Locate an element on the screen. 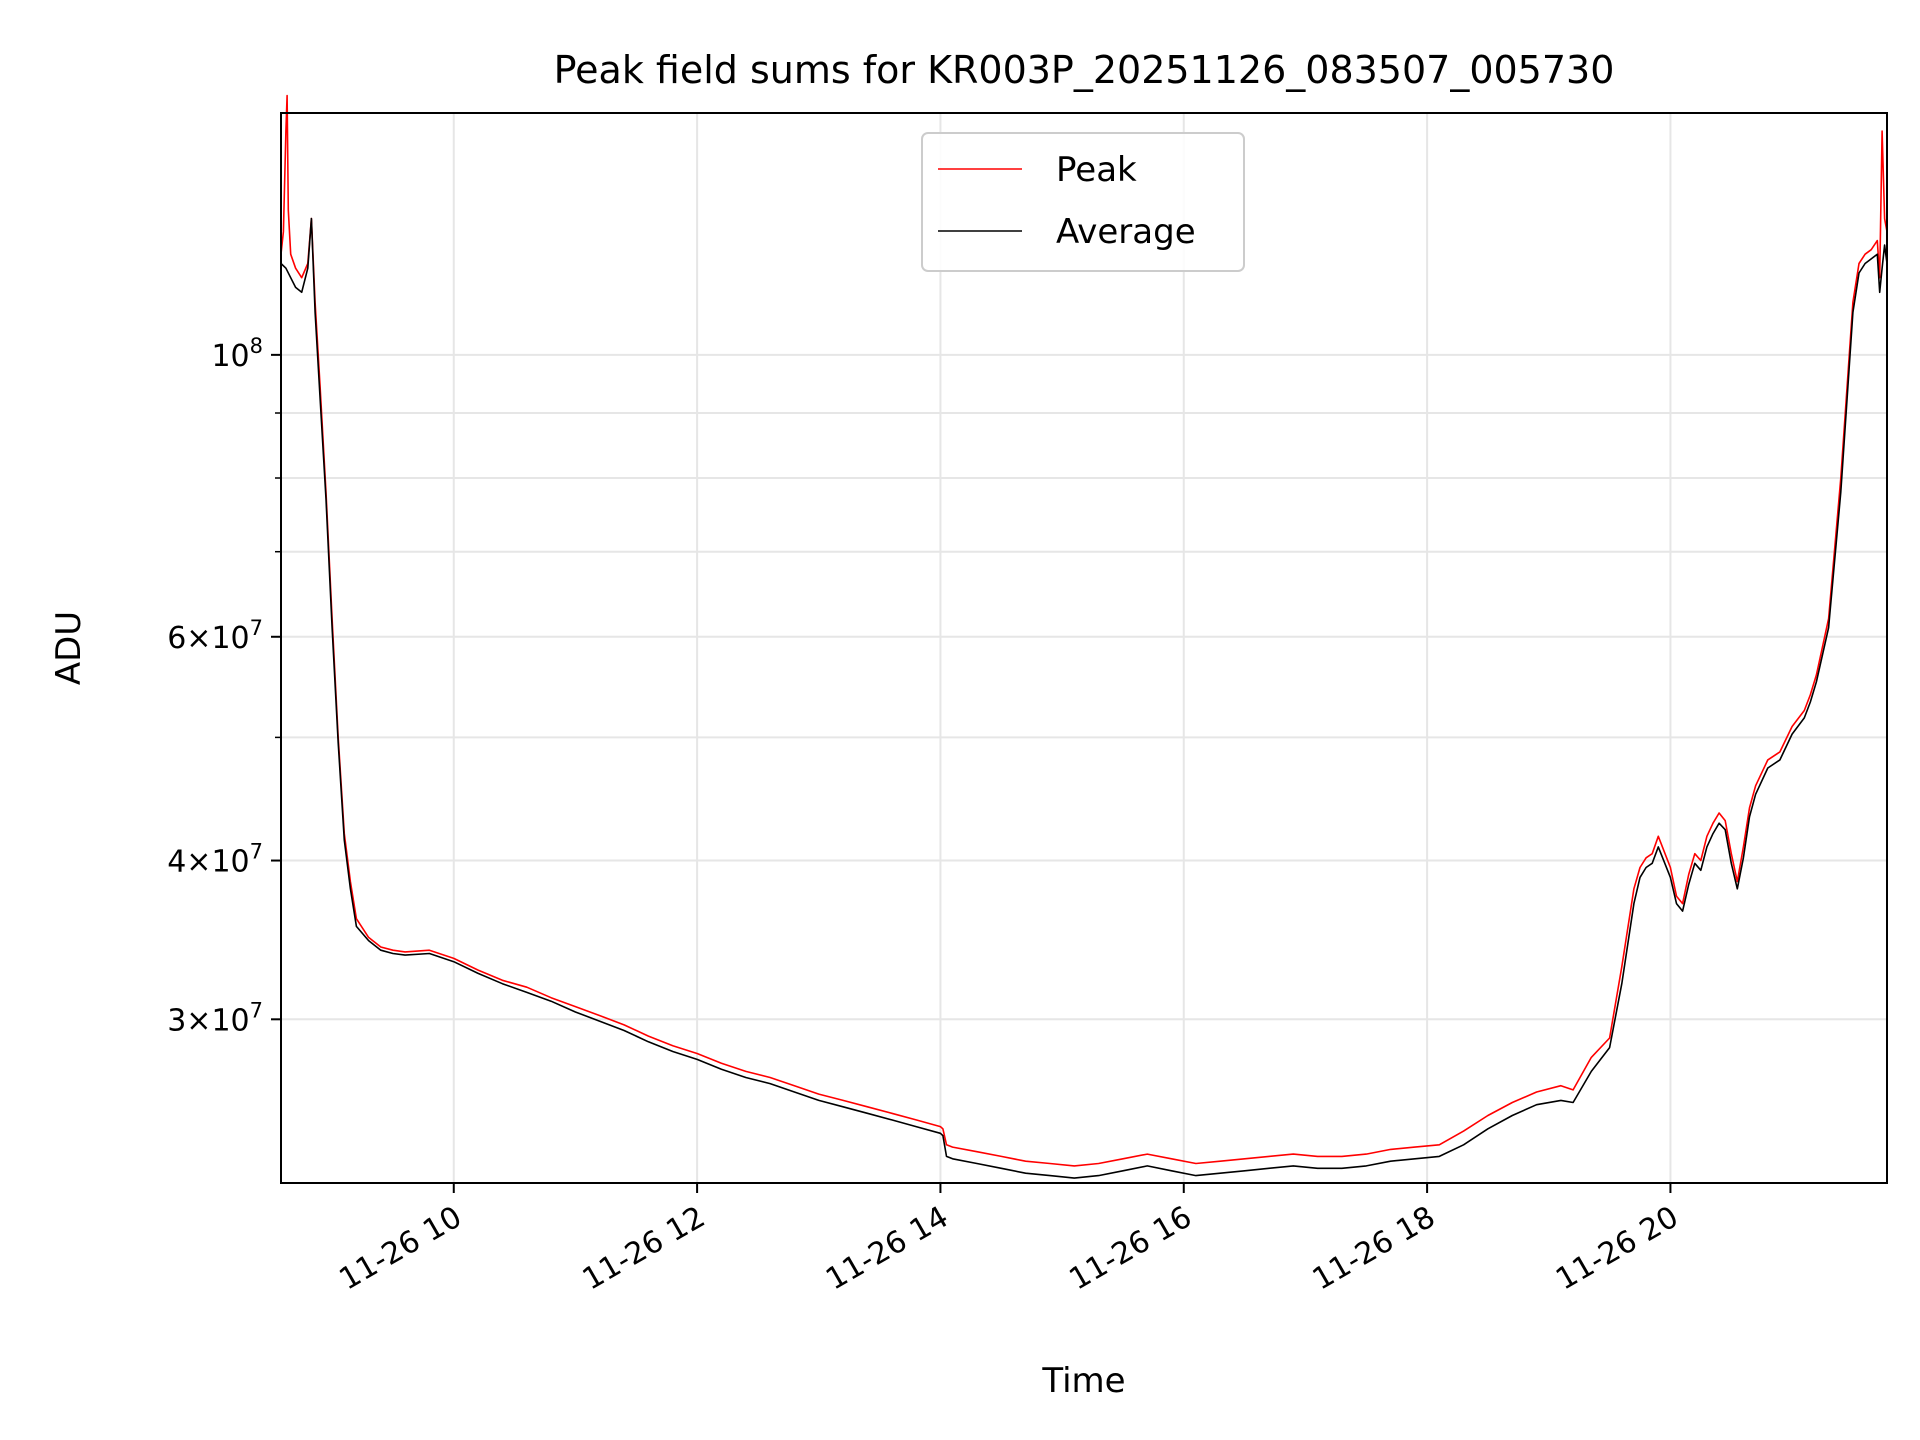 The image size is (1920, 1440). y-axis-ticks: 108 6×107 4×107 3×107 is located at coordinates (224, 686).